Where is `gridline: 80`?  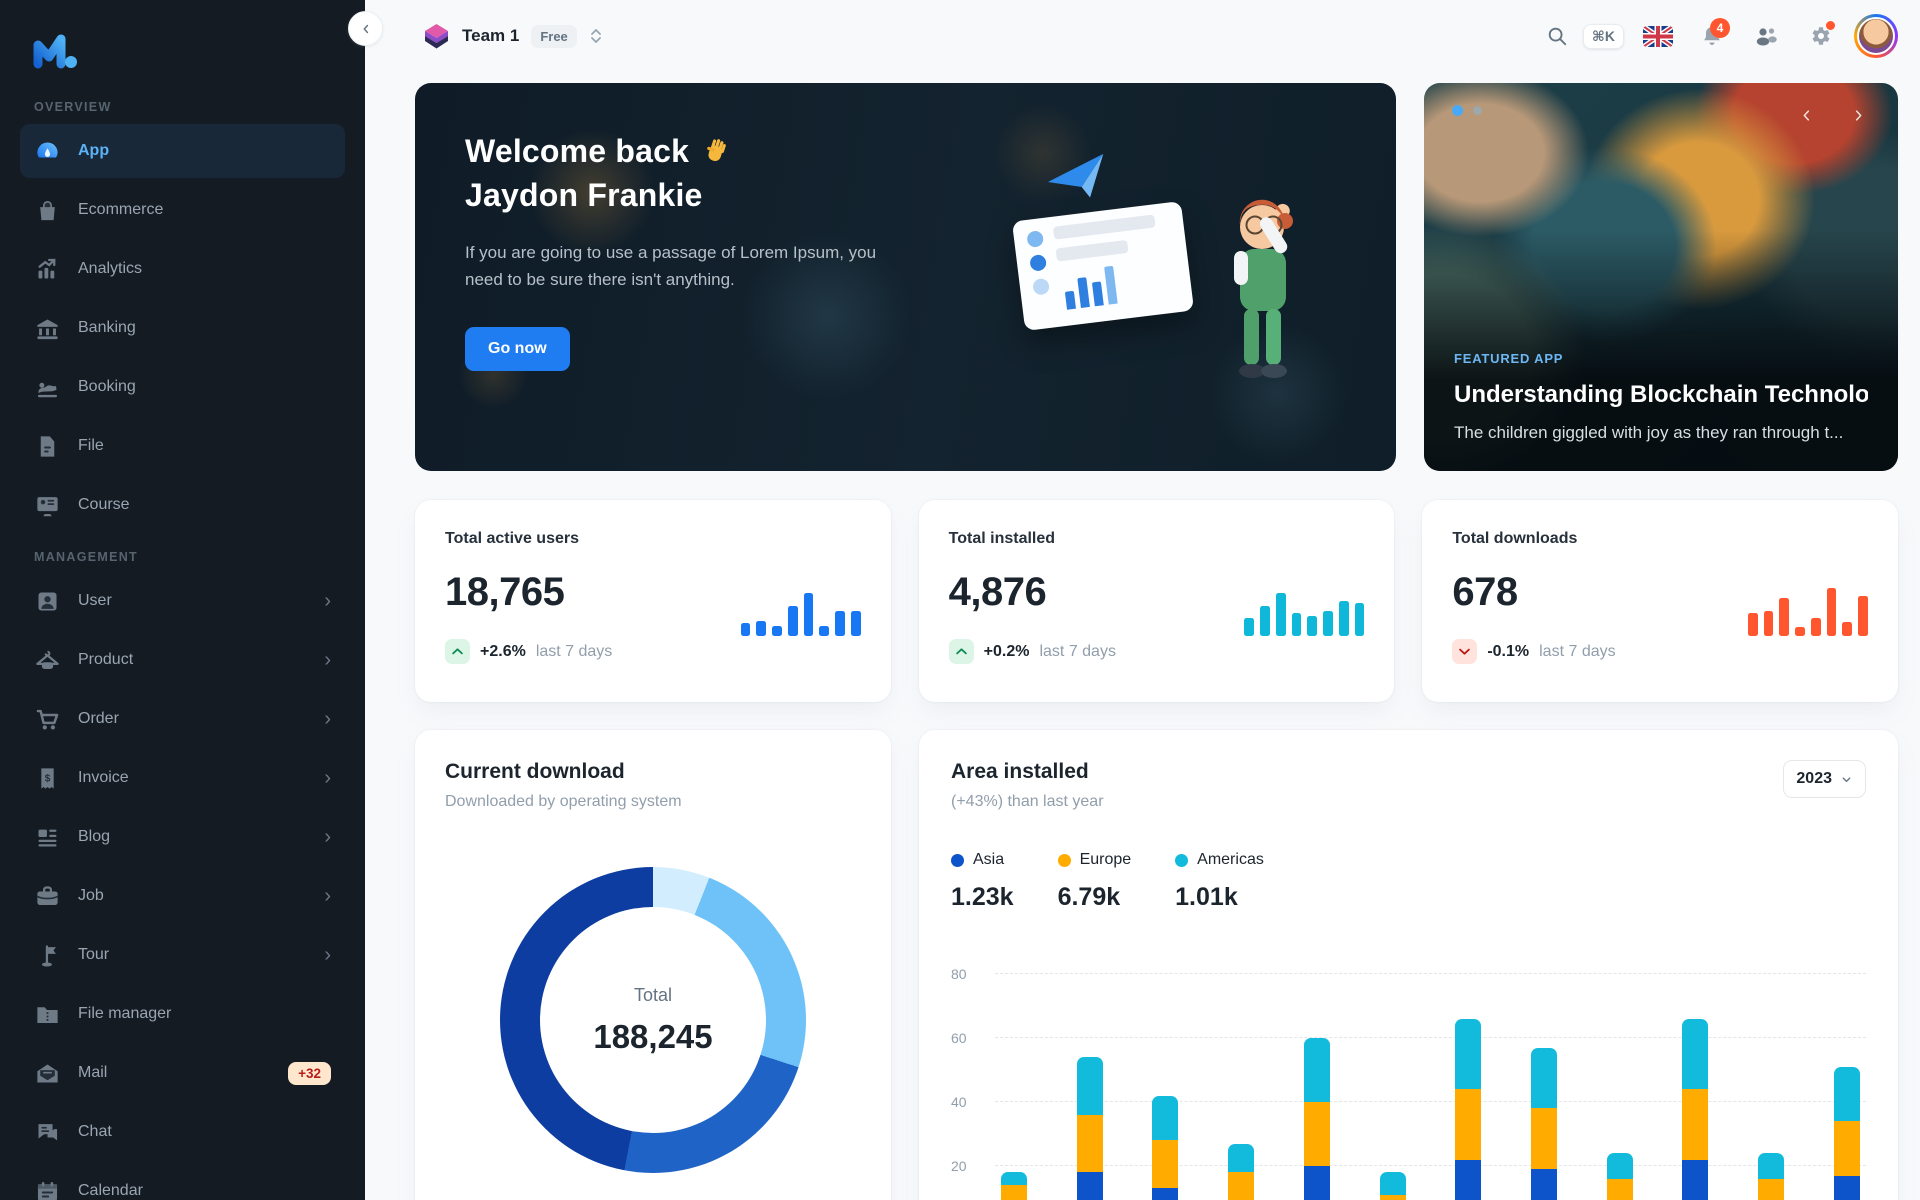
gridline: 80 is located at coordinates (1408, 974).